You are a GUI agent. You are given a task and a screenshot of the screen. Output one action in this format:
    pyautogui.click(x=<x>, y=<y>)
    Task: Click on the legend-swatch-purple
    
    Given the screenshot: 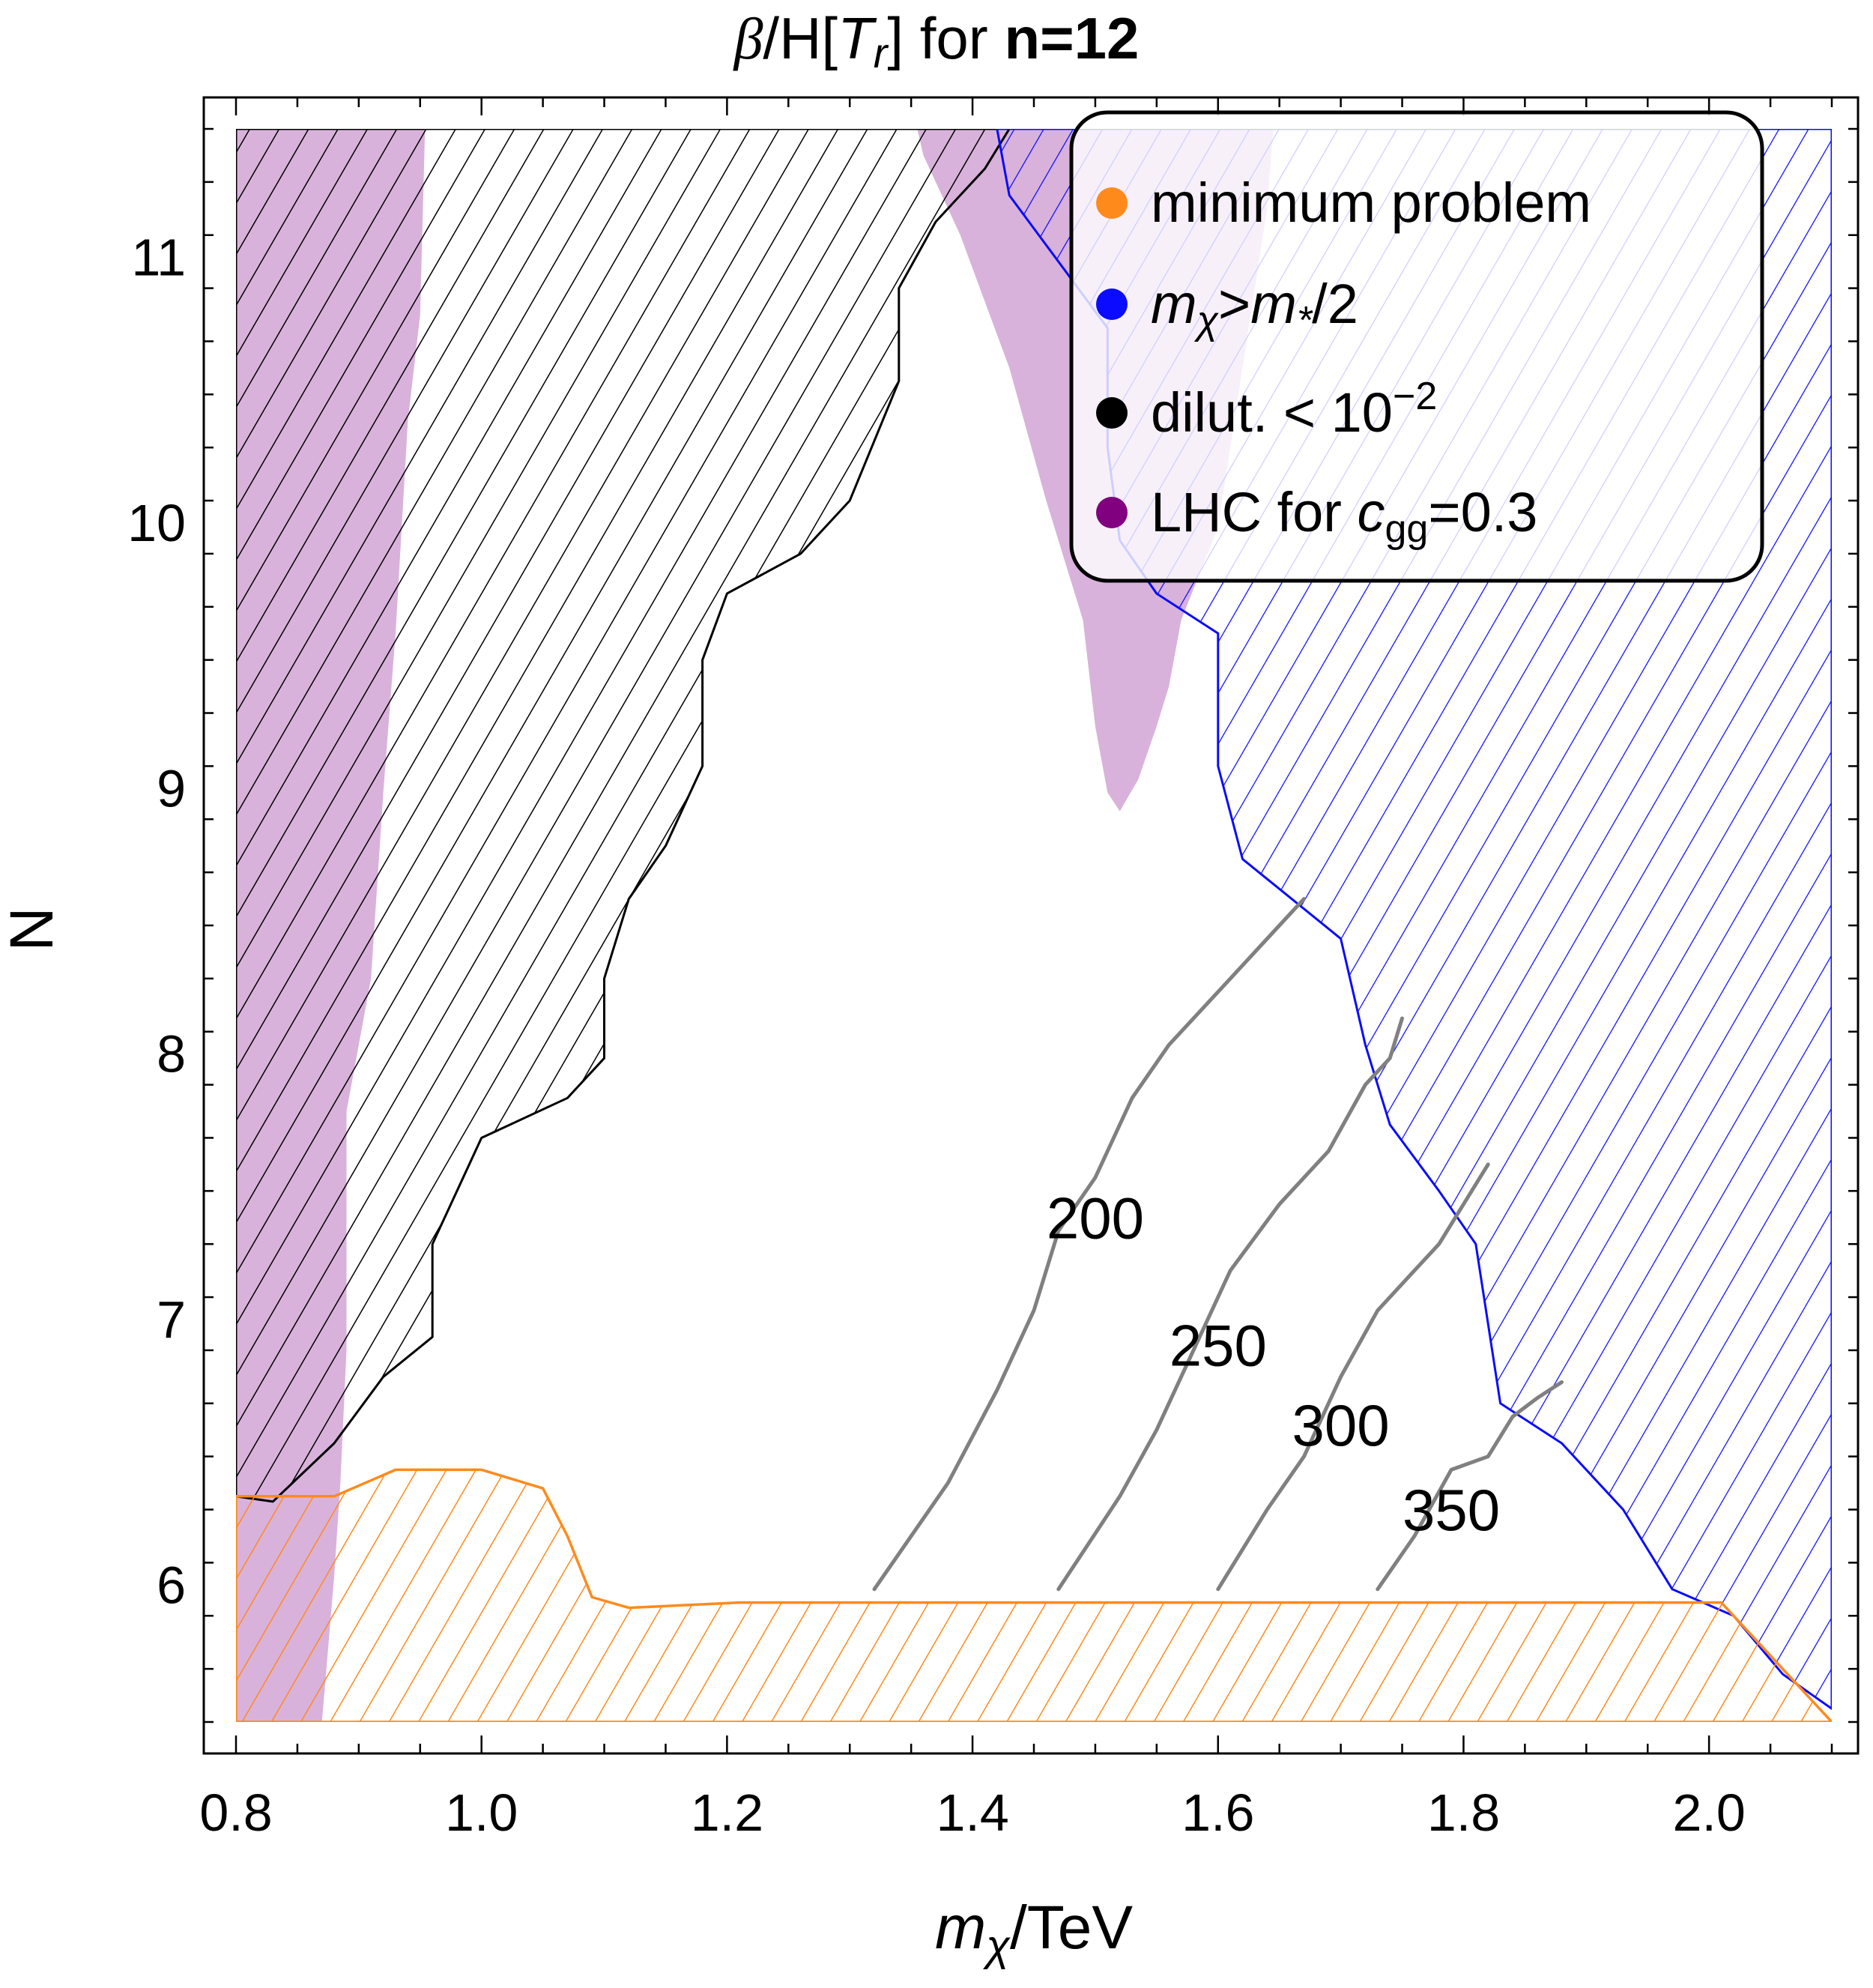 What is the action you would take?
    pyautogui.click(x=1112, y=513)
    